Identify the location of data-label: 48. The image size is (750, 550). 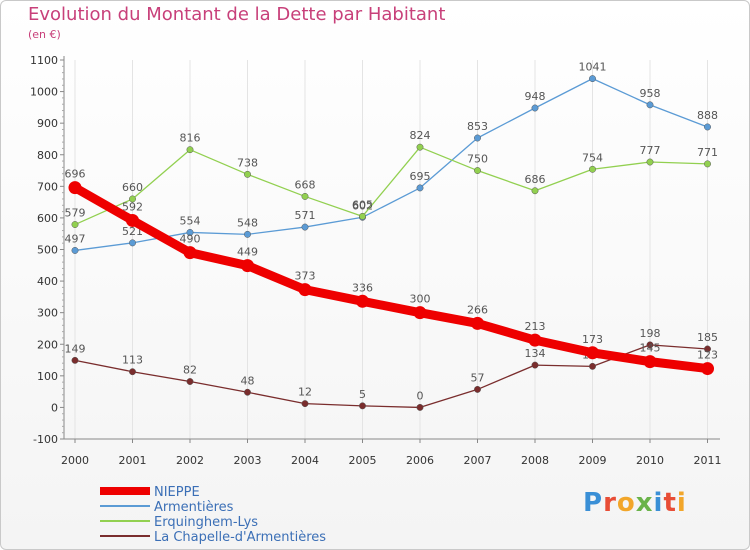
(248, 380).